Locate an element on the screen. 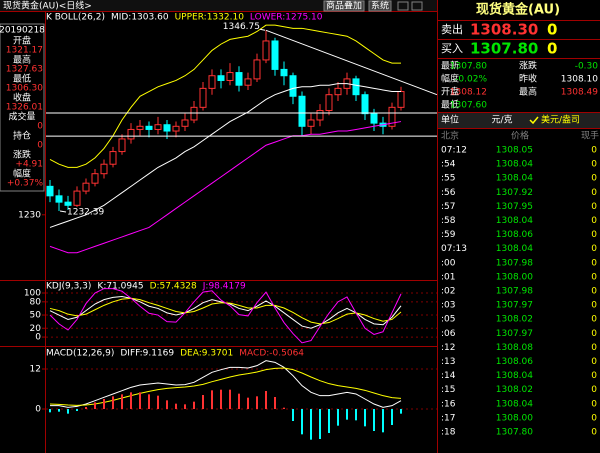 The height and width of the screenshot is (453, 600). y-tick-label: 50 is located at coordinates (36, 316).